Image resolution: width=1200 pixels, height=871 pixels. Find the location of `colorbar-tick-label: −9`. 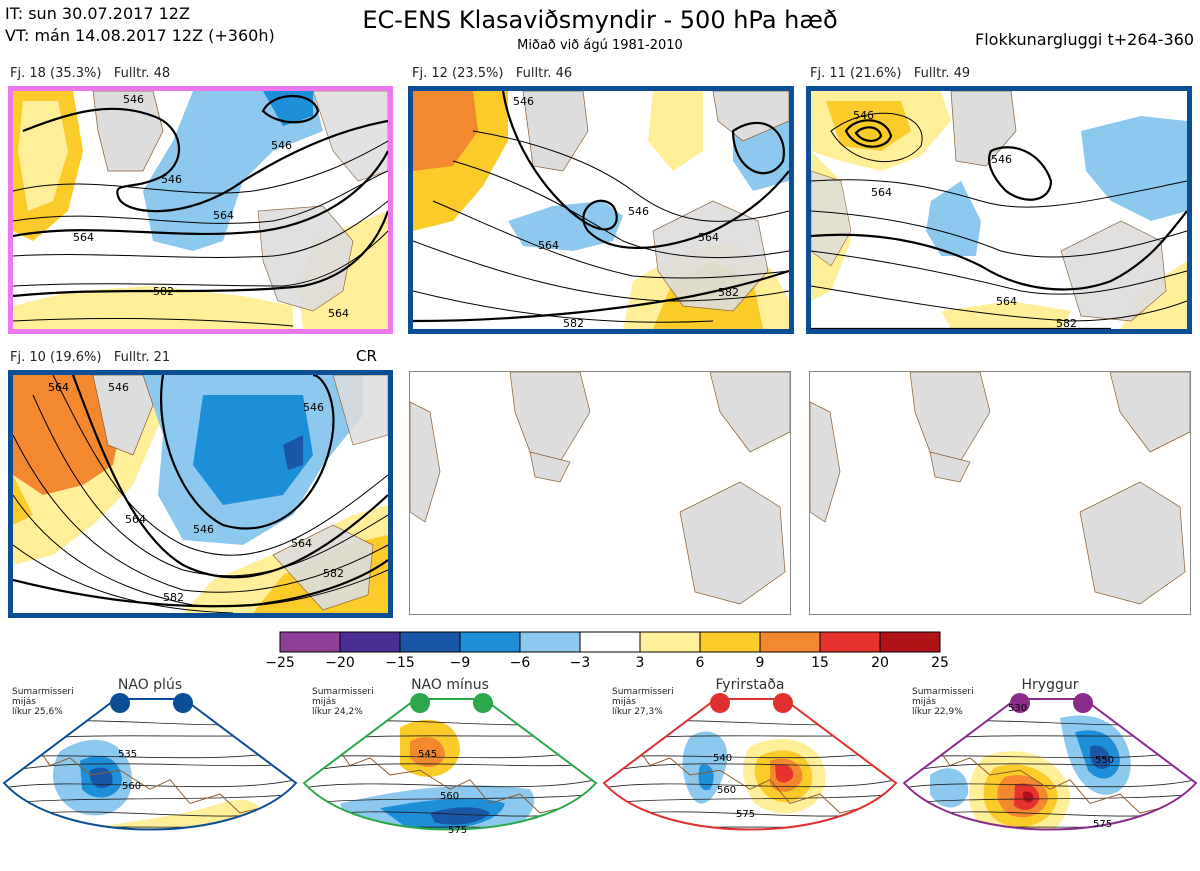

colorbar-tick-label: −9 is located at coordinates (460, 663).